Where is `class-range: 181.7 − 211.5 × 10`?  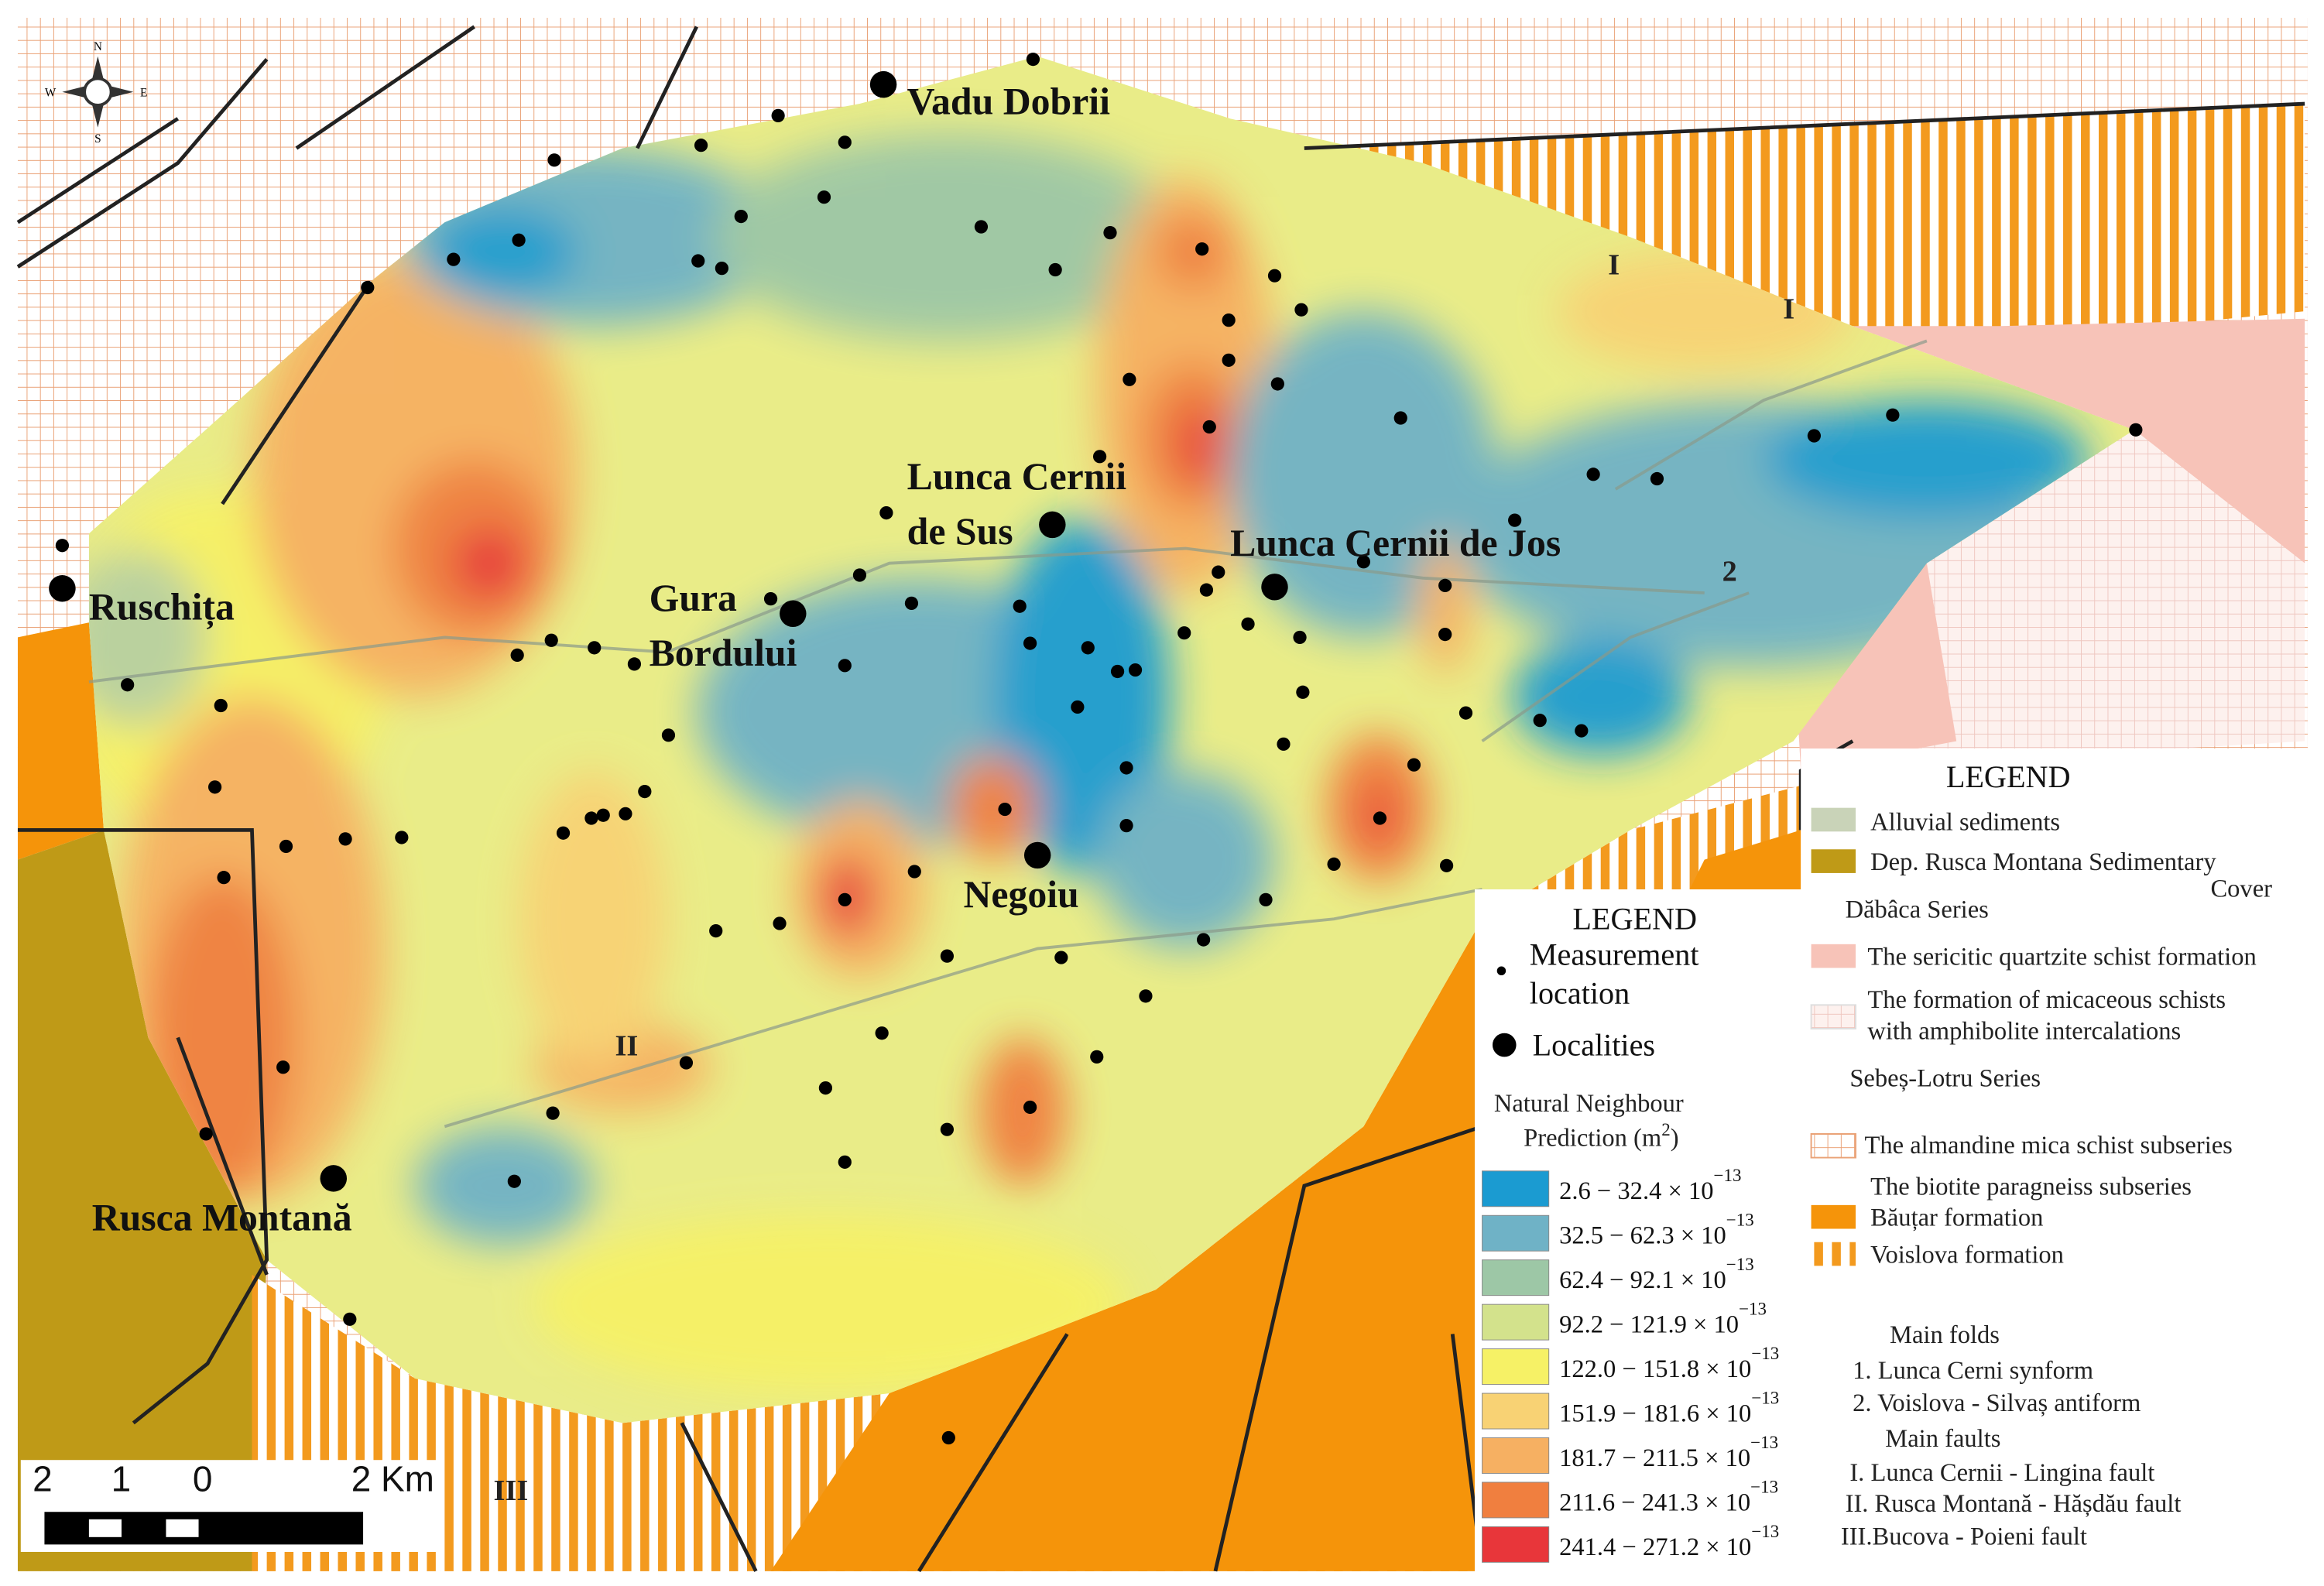
class-range: 181.7 − 211.5 × 10 is located at coordinates (1654, 1458).